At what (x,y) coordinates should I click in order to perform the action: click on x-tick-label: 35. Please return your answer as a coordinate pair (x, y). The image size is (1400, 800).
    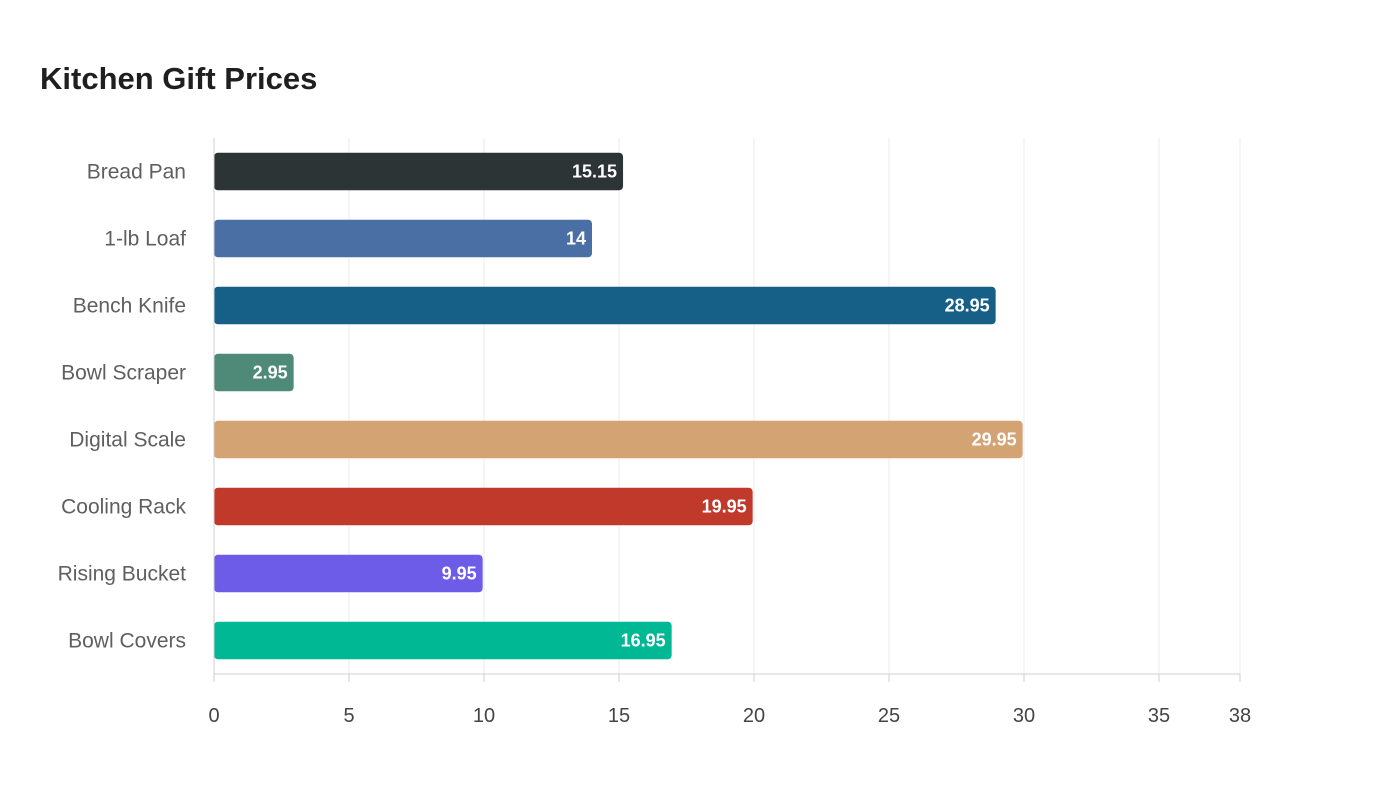
    Looking at the image, I should click on (1159, 716).